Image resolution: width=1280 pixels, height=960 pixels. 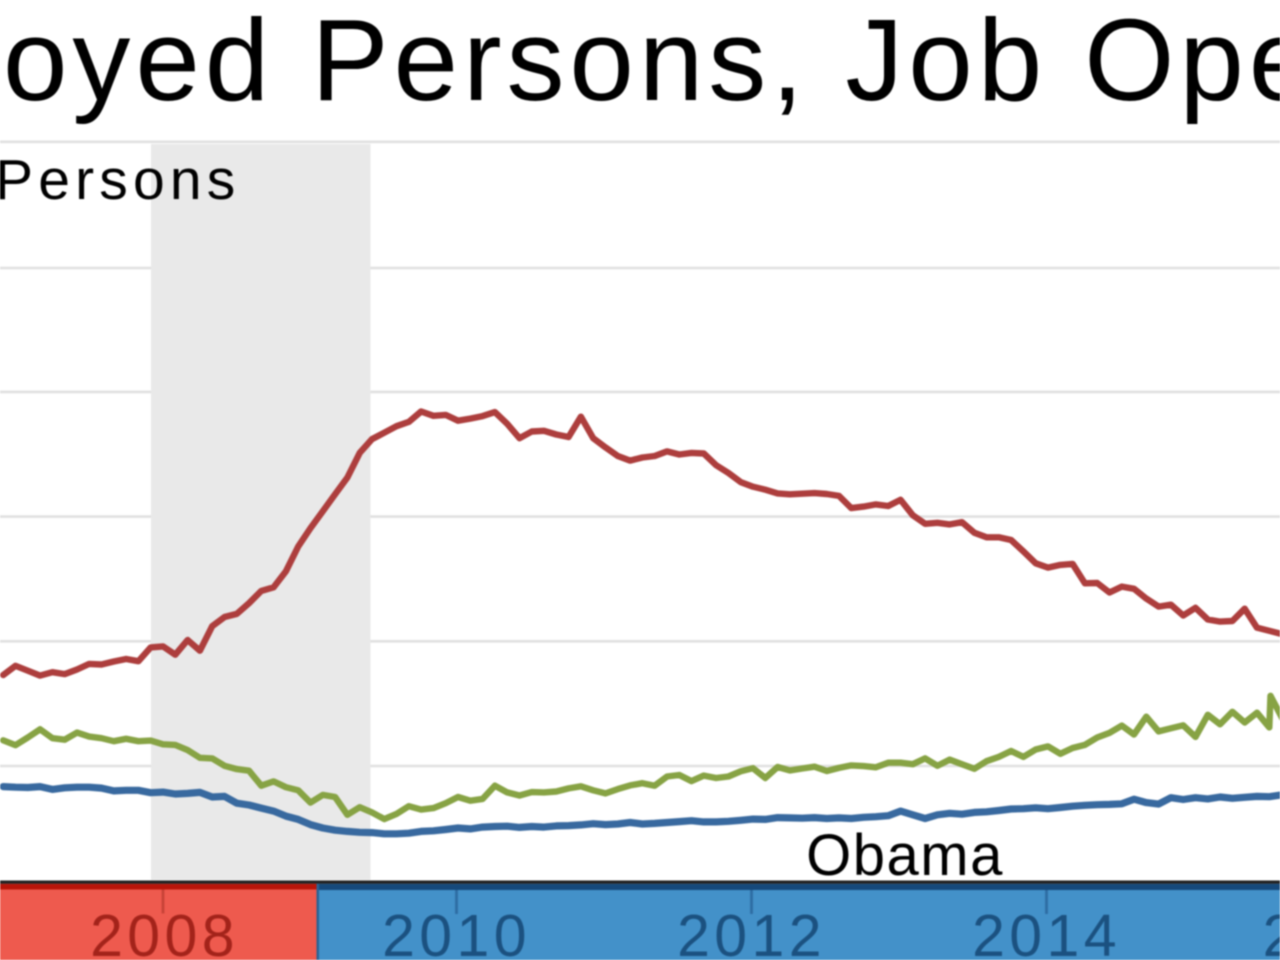 I want to click on svg-text: 2012, so click(x=751, y=931).